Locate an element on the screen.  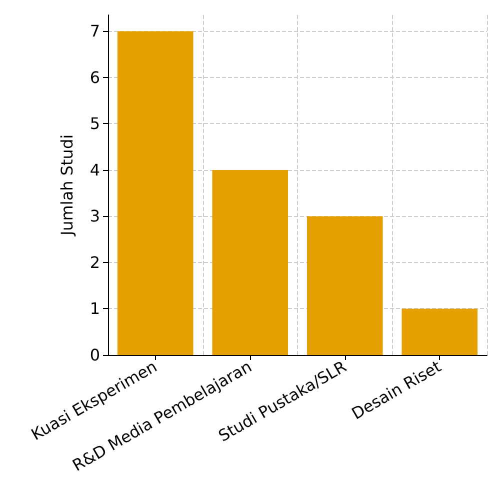
y-tick-label: 4 is located at coordinates (95, 170).